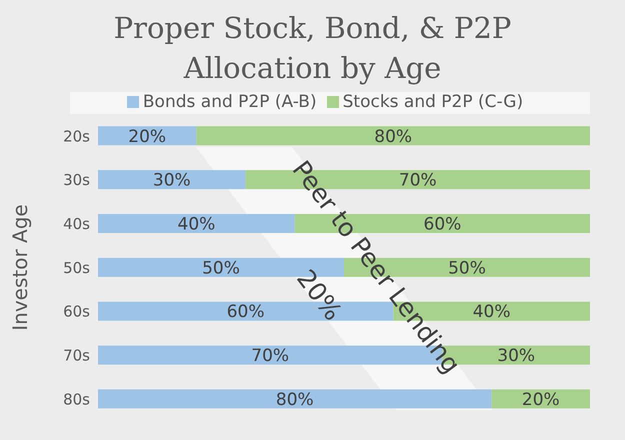 The image size is (625, 440). I want to click on y-tick-label: 30s, so click(76, 180).